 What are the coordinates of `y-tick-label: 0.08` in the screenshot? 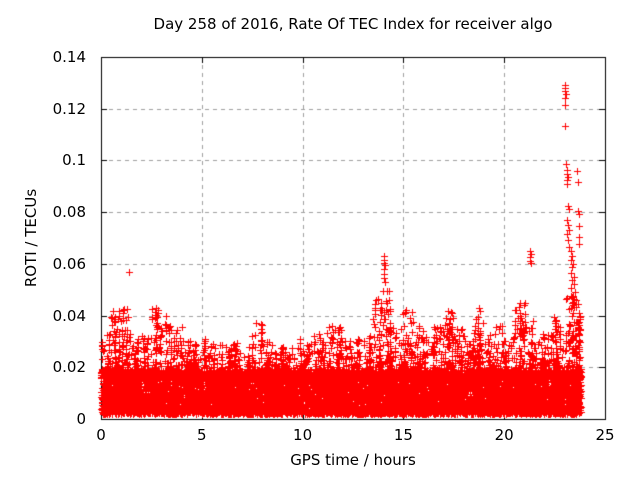 It's located at (69, 212).